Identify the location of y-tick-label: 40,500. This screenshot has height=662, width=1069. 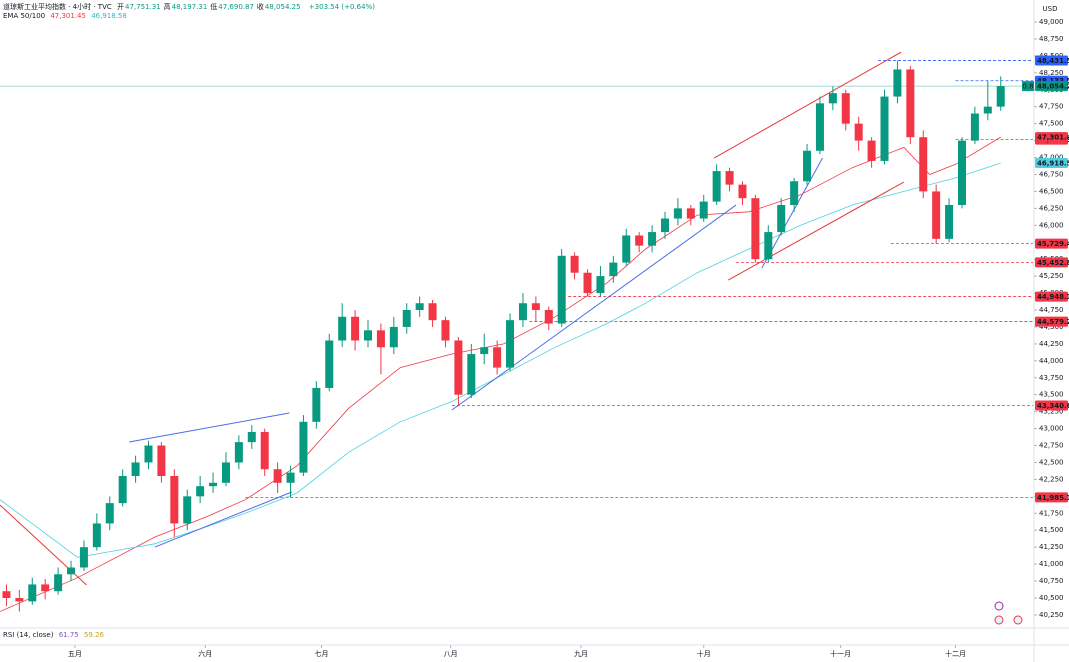
(1051, 598).